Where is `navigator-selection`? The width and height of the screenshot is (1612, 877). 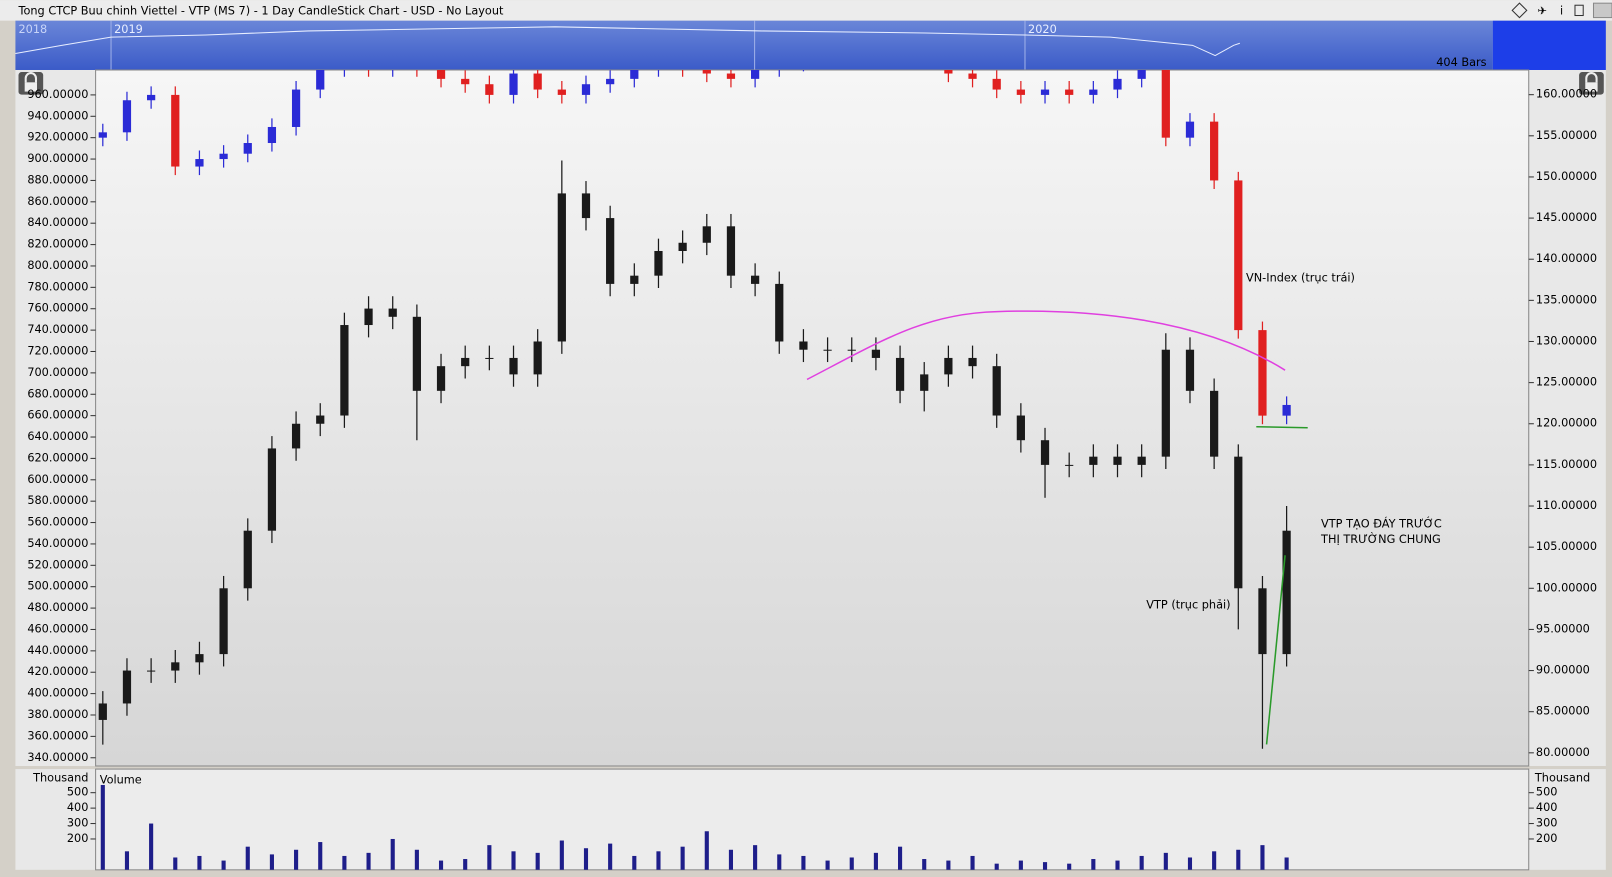
navigator-selection is located at coordinates (1549, 45).